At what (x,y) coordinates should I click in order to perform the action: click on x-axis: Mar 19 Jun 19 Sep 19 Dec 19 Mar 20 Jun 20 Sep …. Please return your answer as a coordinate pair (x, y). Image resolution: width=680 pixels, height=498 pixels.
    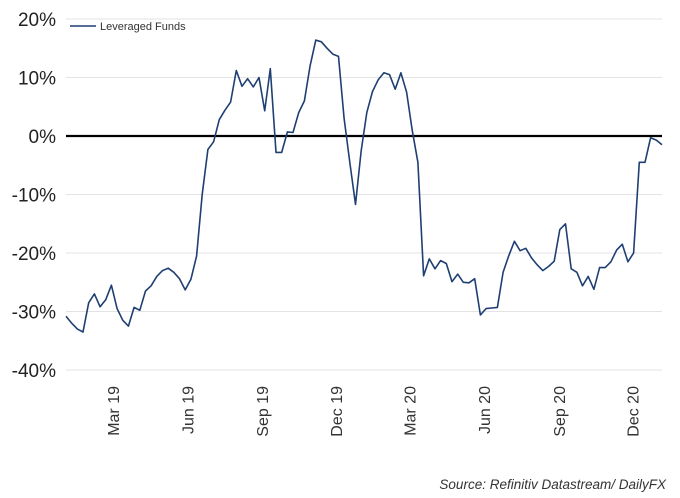
    Looking at the image, I should click on (374, 411).